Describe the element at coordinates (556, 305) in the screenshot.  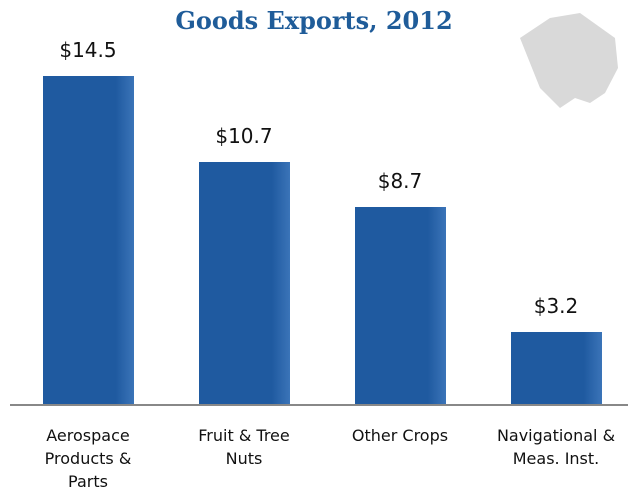
I see `value-label: $3.2` at that location.